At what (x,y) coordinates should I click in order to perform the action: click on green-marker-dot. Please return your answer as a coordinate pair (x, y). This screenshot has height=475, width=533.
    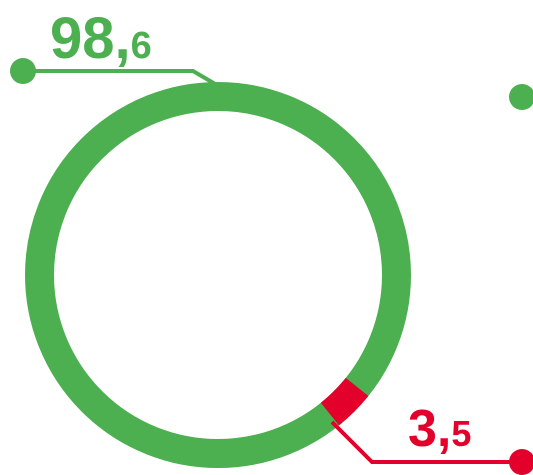
    Looking at the image, I should click on (521, 97).